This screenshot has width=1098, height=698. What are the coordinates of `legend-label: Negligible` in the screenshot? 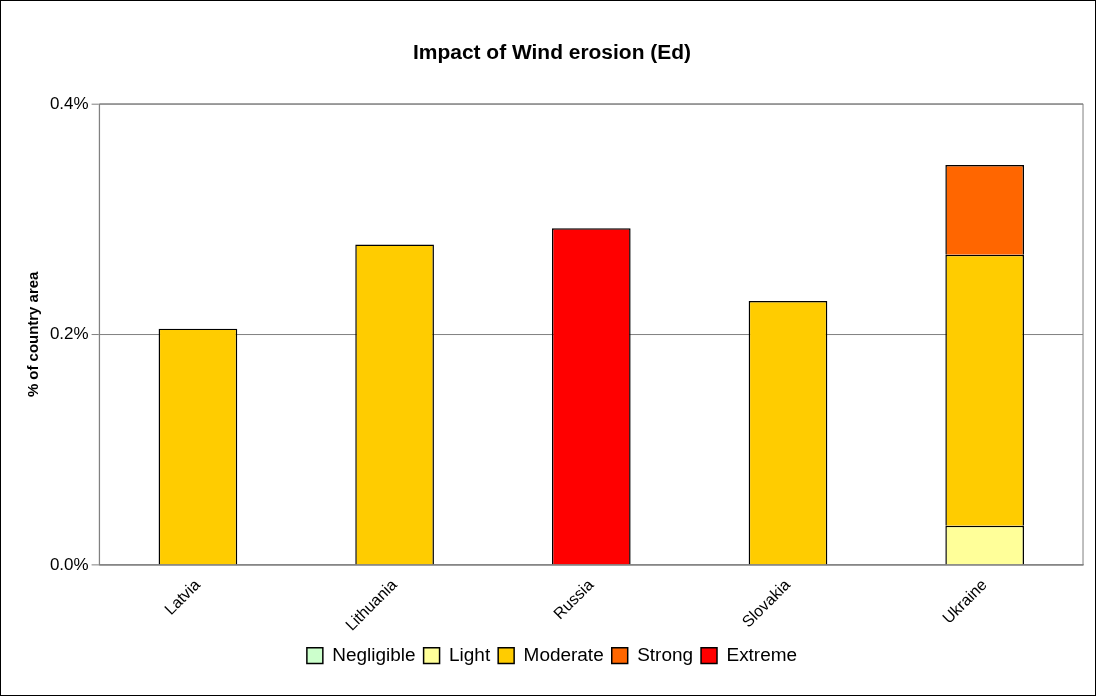 It's located at (374, 654).